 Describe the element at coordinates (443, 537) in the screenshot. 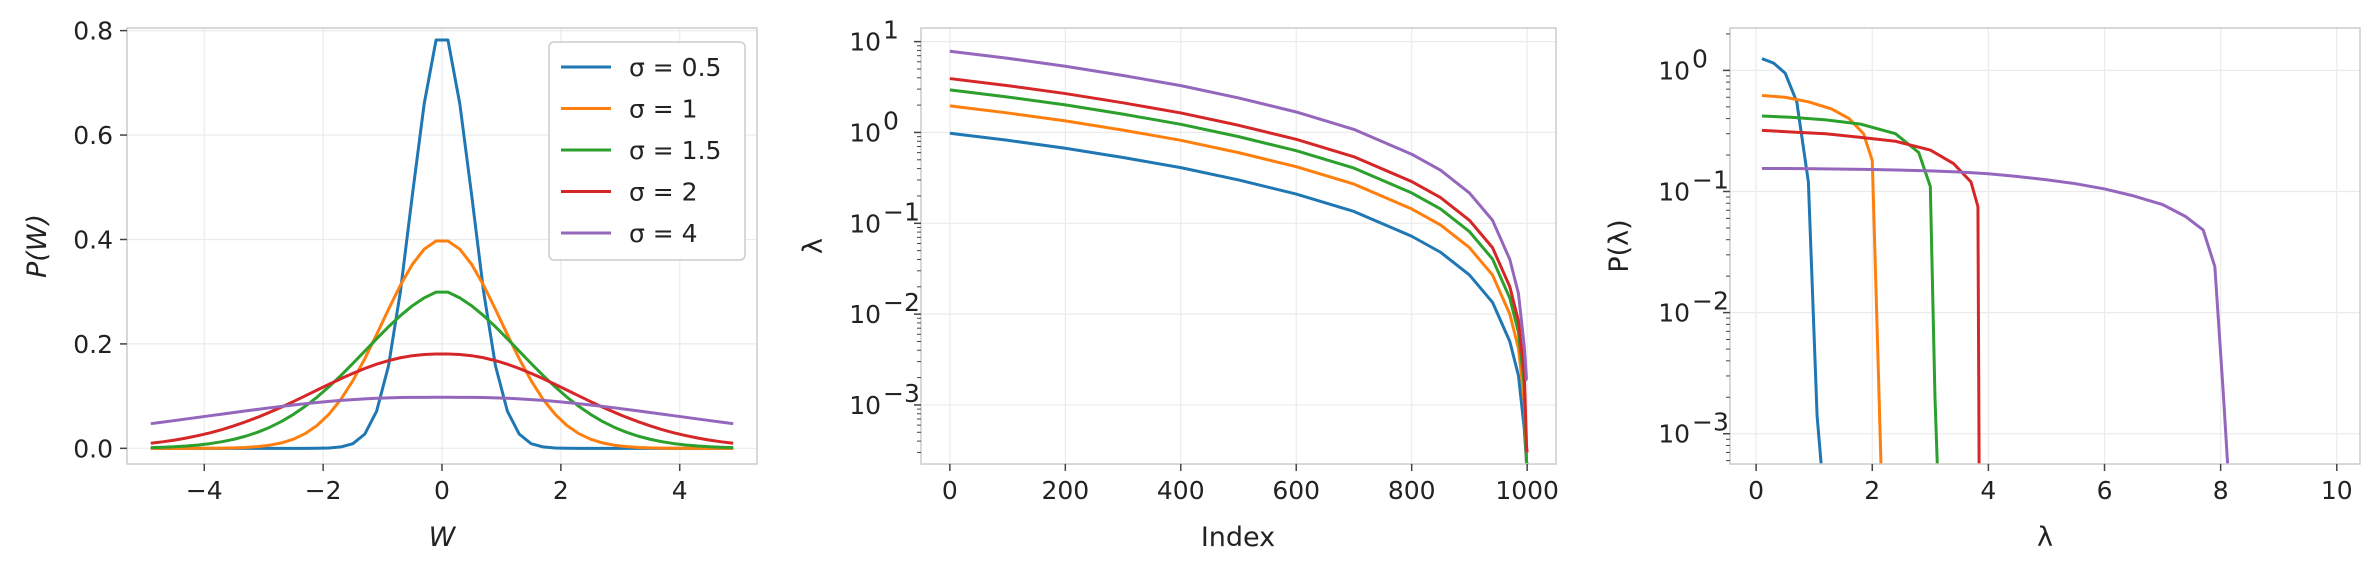

I see `panel-0-xlabel: W` at that location.